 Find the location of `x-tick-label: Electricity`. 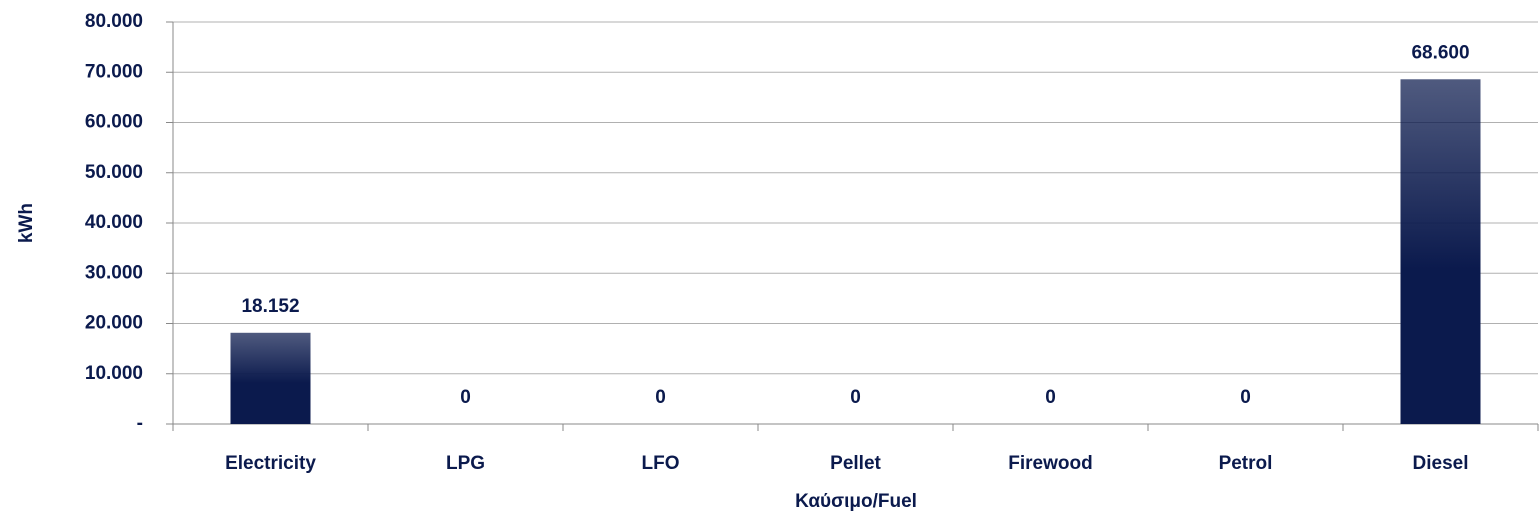

x-tick-label: Electricity is located at coordinates (270, 463).